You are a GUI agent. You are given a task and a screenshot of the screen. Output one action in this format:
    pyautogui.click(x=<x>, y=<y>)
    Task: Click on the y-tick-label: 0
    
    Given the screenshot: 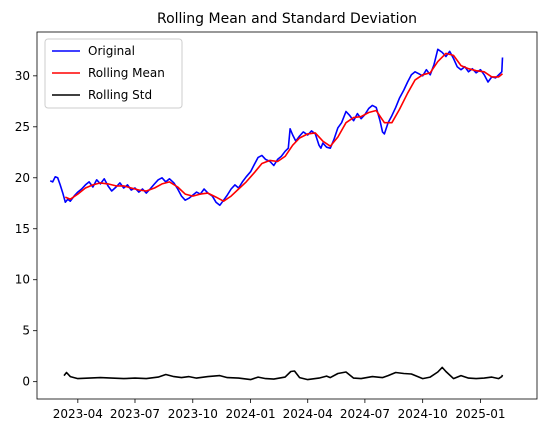 What is the action you would take?
    pyautogui.click(x=26, y=382)
    